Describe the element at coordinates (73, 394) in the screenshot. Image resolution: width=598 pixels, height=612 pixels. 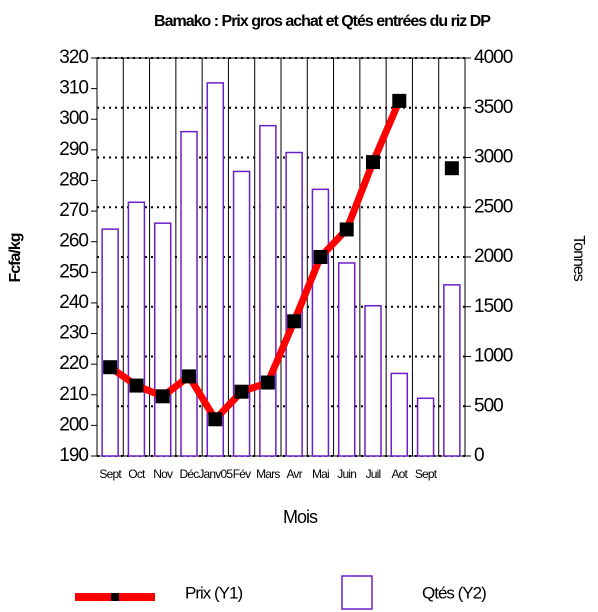
I see `y-tick-label: 210` at that location.